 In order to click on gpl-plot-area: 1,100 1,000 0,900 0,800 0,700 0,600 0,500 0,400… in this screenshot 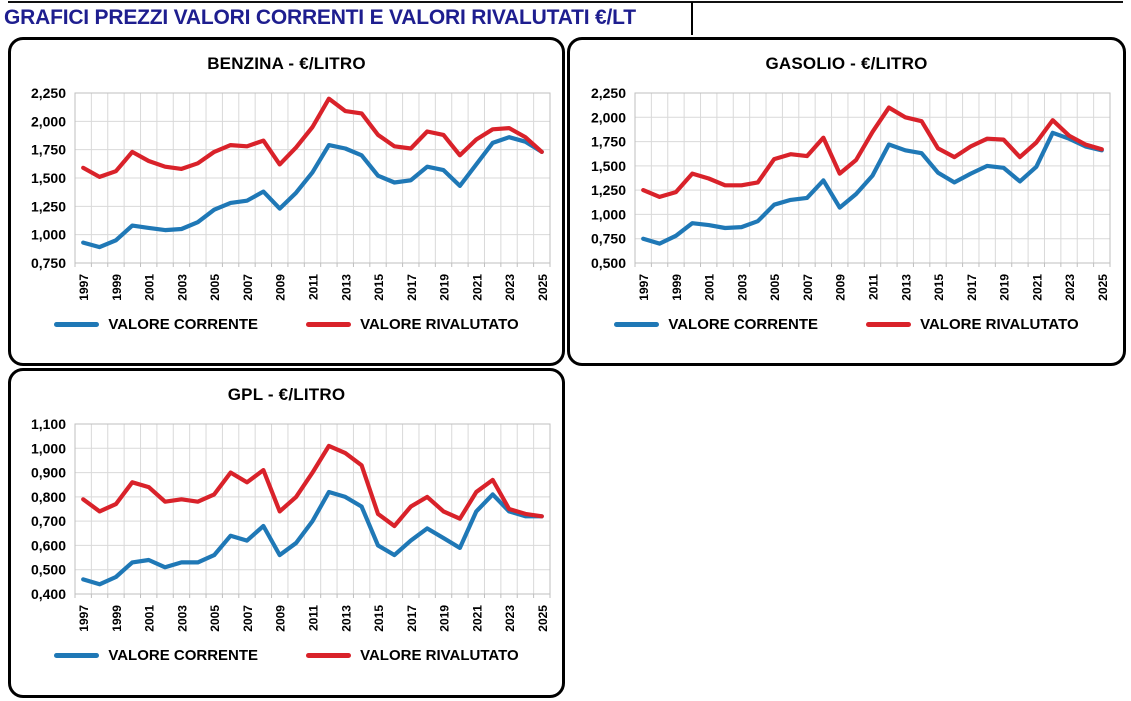, I will do `click(290, 524)`.